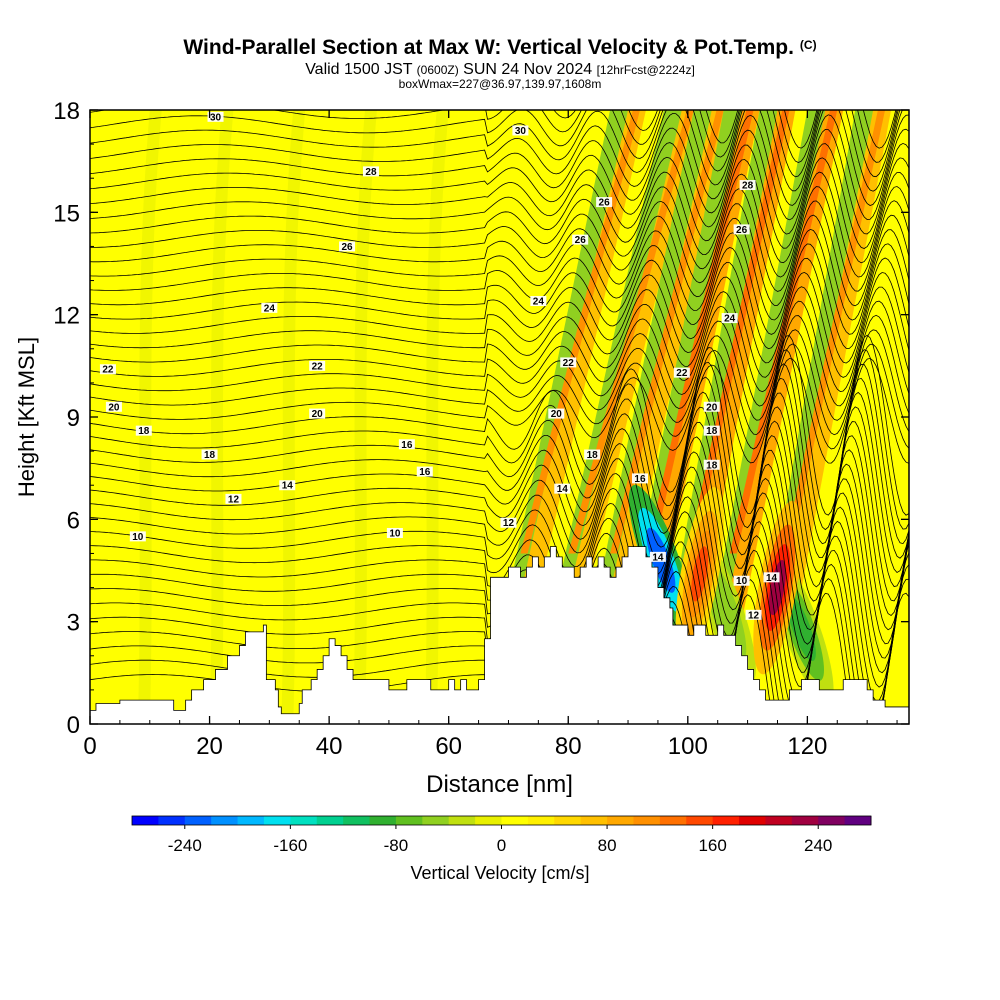 The height and width of the screenshot is (1000, 1000). Describe the element at coordinates (712, 845) in the screenshot. I see `colorbar-tick-label: 160` at that location.